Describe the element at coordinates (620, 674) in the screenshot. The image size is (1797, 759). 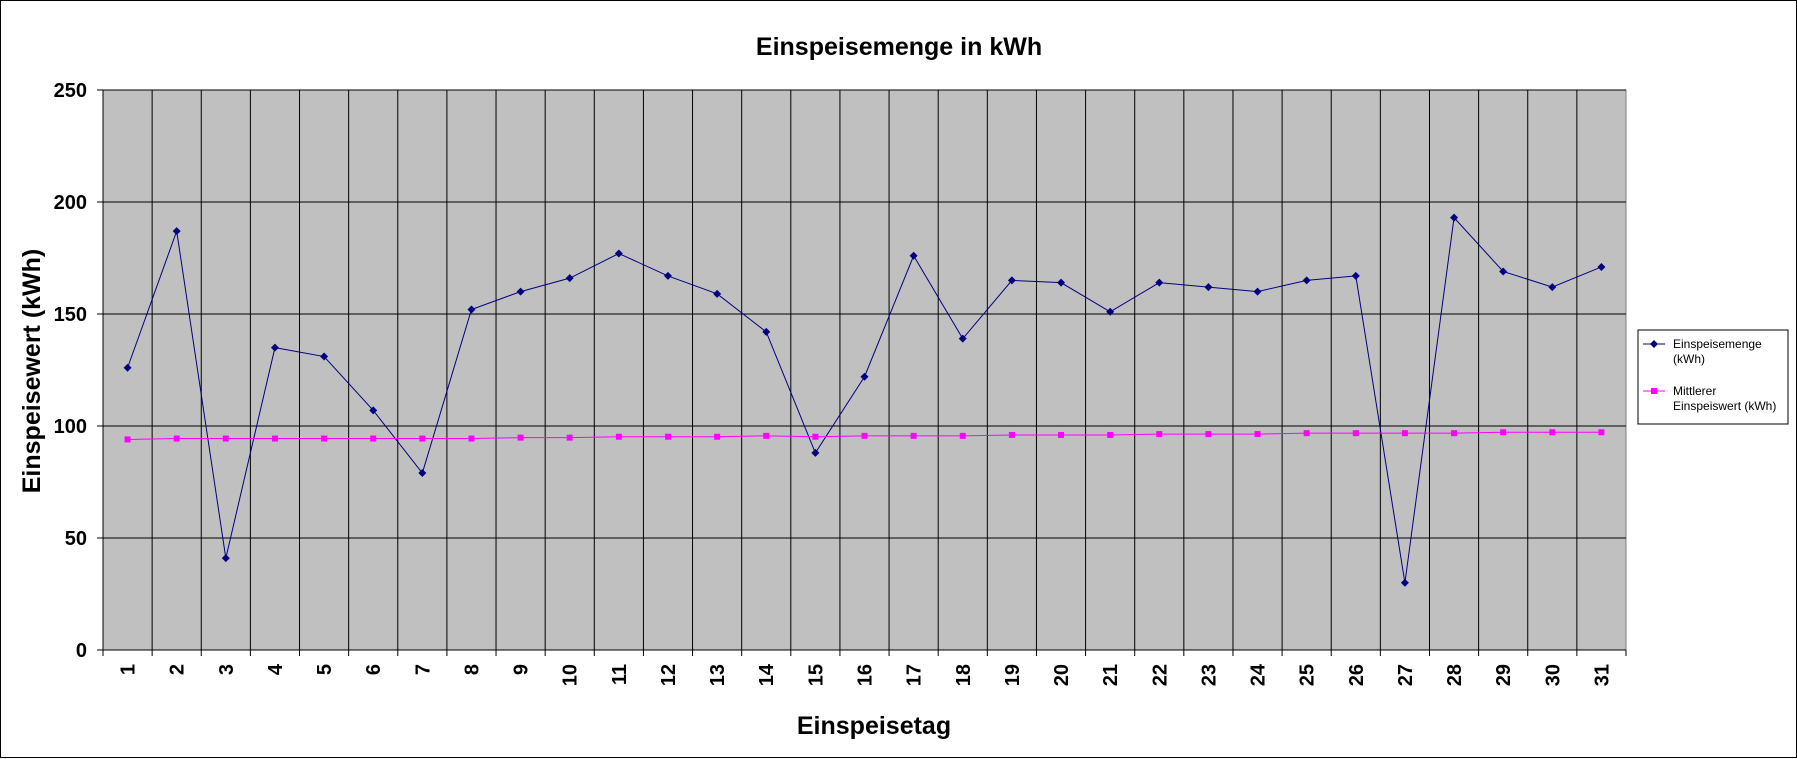
I see `x-tick-label: 11` at that location.